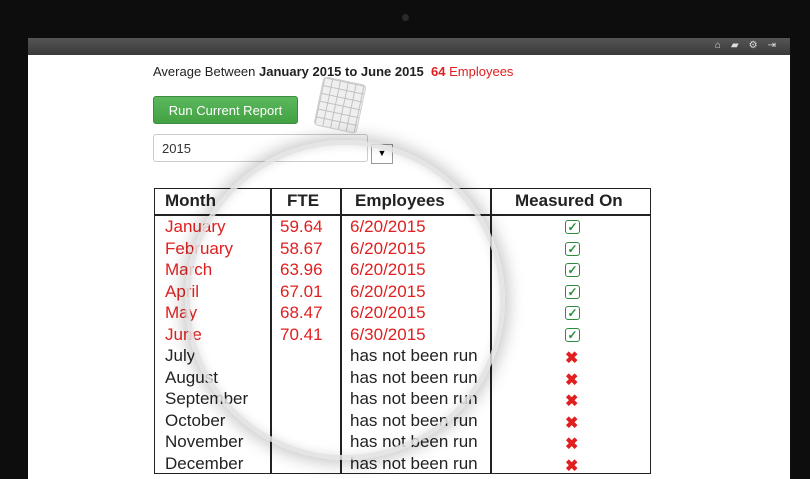 Image resolution: width=810 pixels, height=479 pixels. What do you see at coordinates (301, 248) in the screenshot?
I see `fte-cell: 58.67` at bounding box center [301, 248].